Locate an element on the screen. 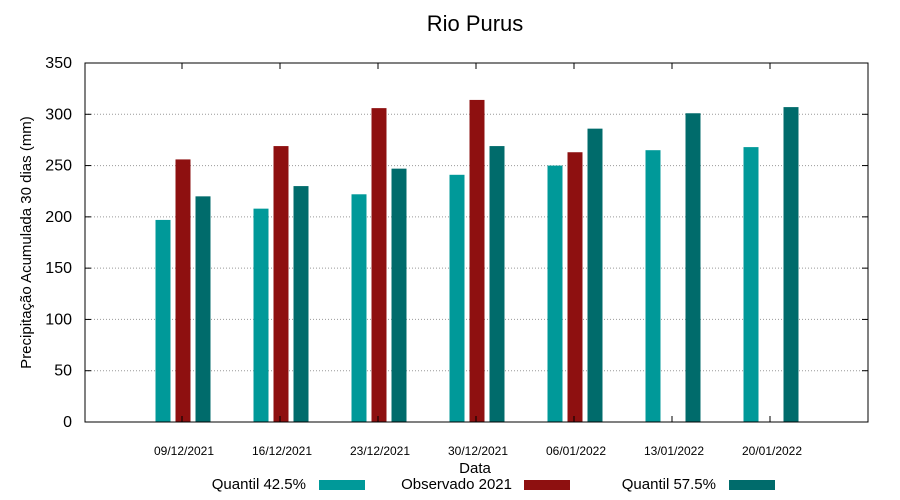  y-tick-label: 300 is located at coordinates (58, 114).